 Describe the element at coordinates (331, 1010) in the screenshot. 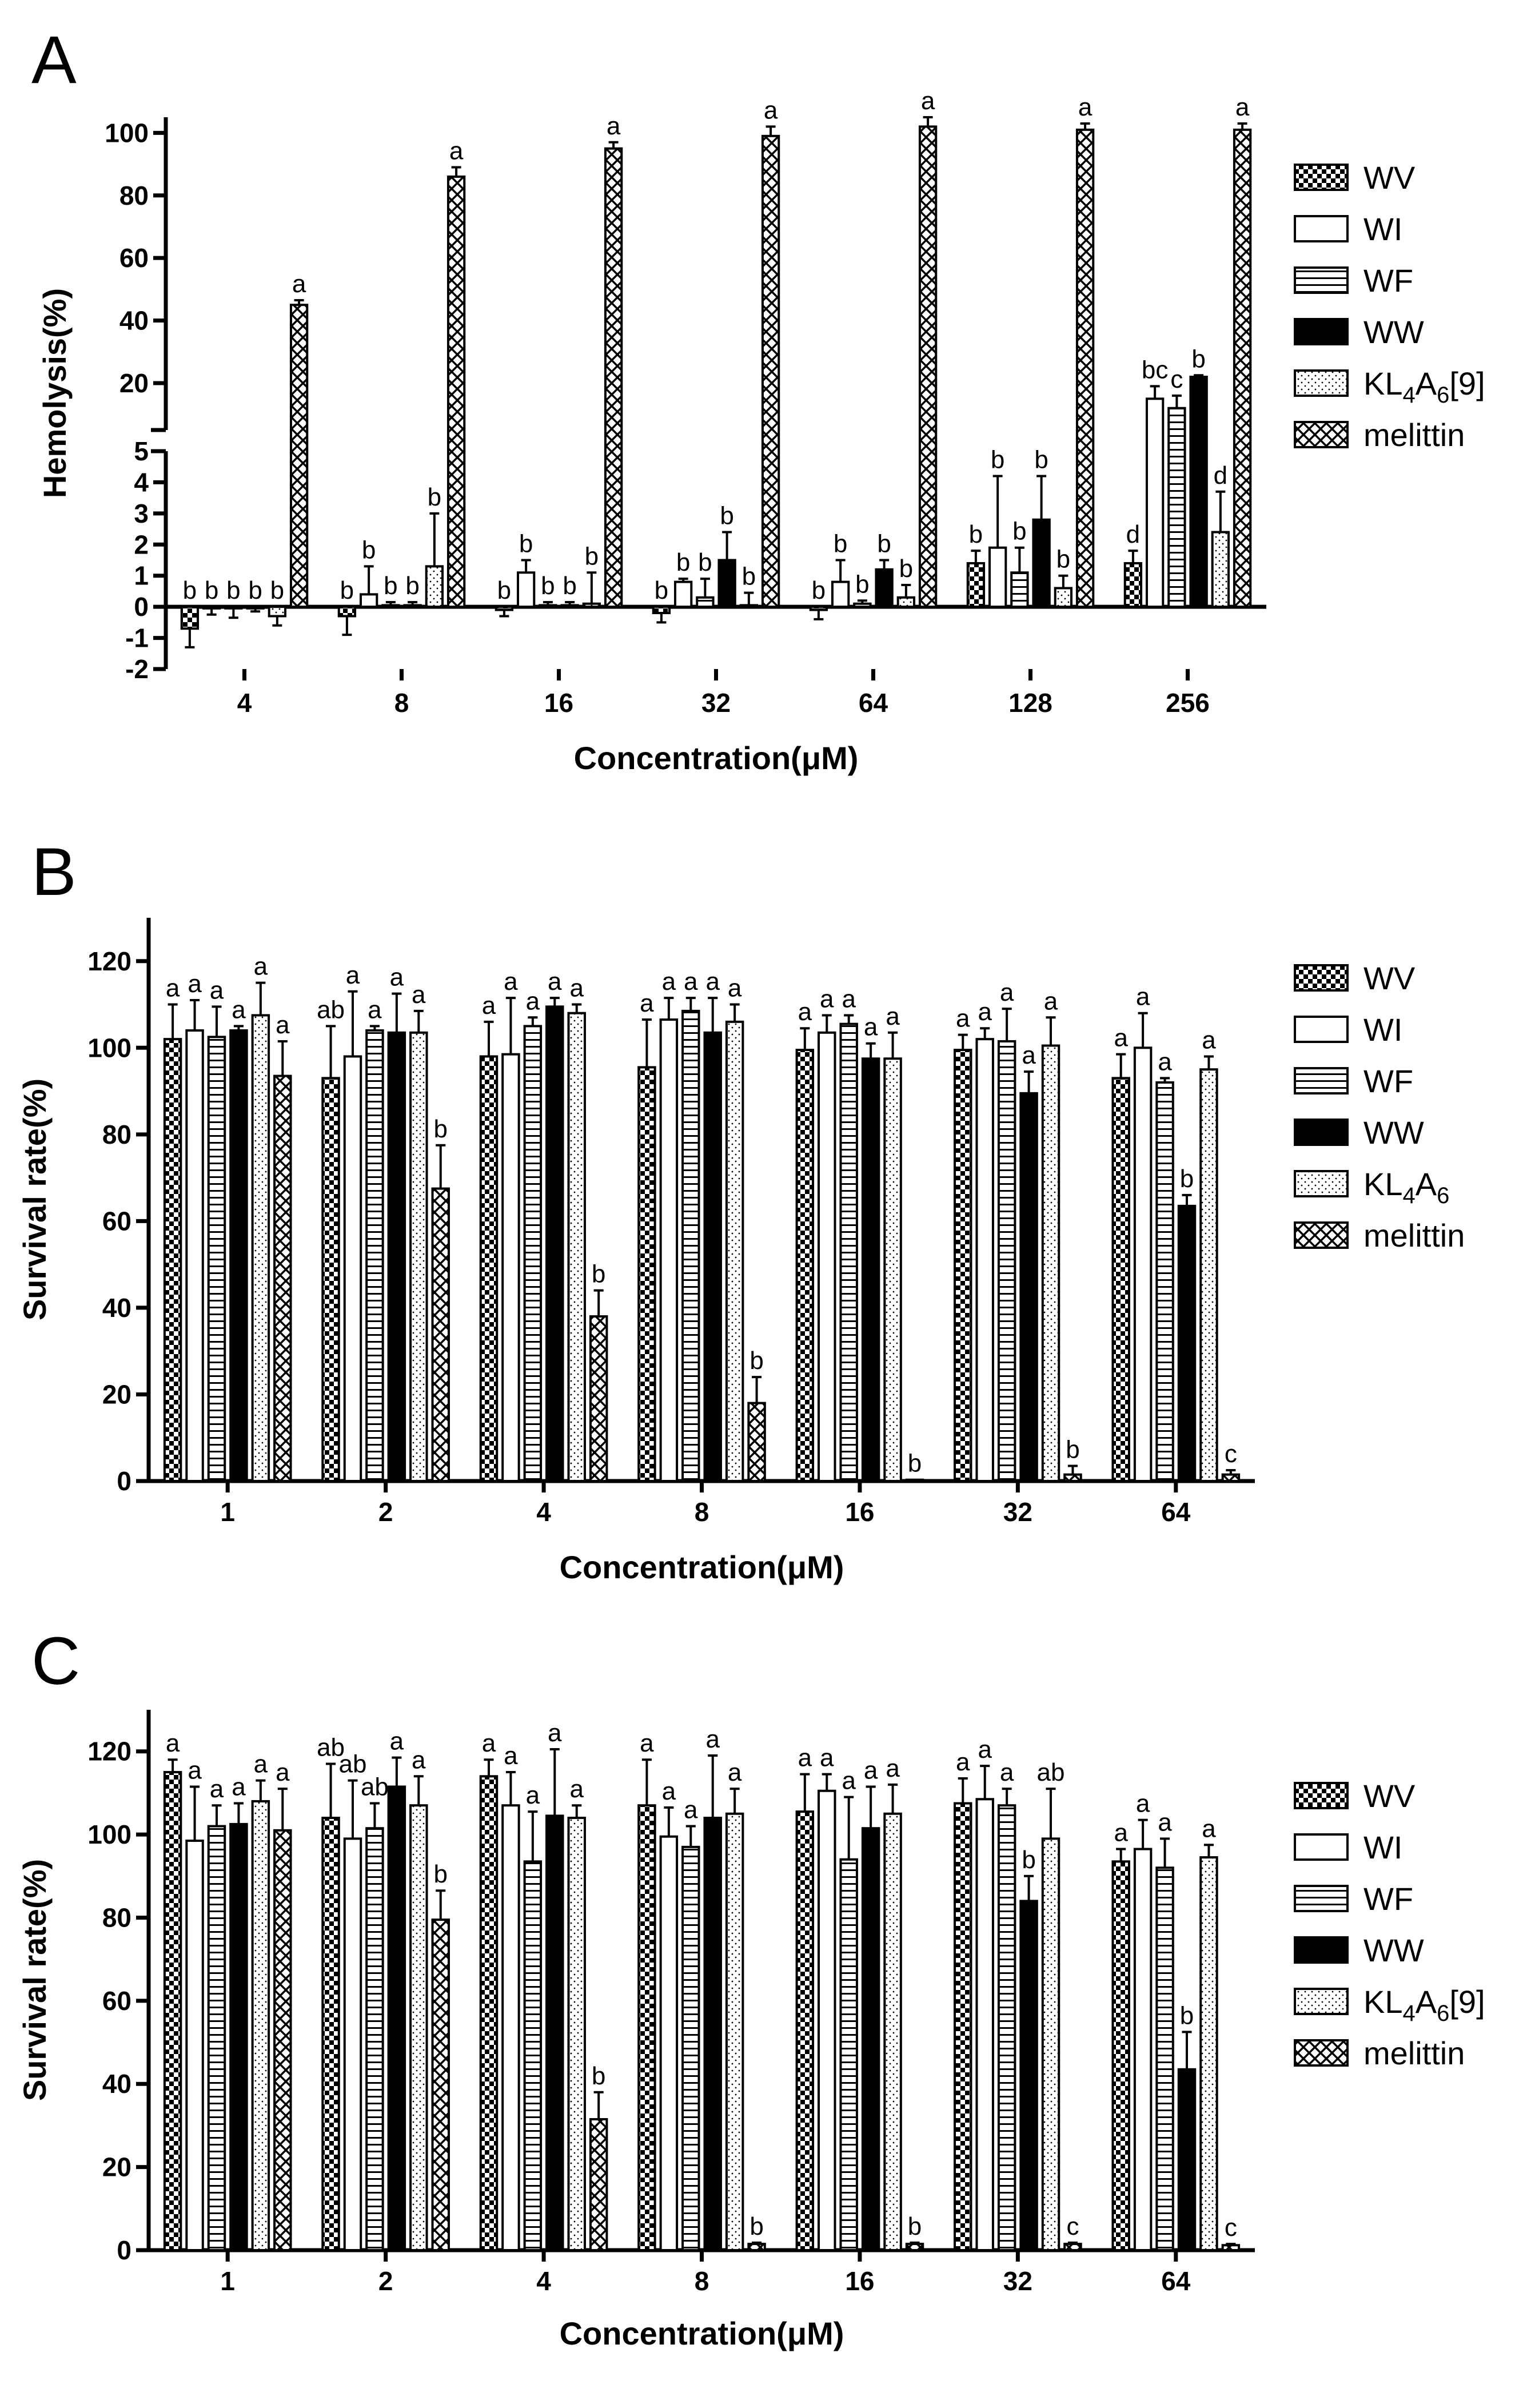

I see `panel-b-significance-label: ab` at that location.